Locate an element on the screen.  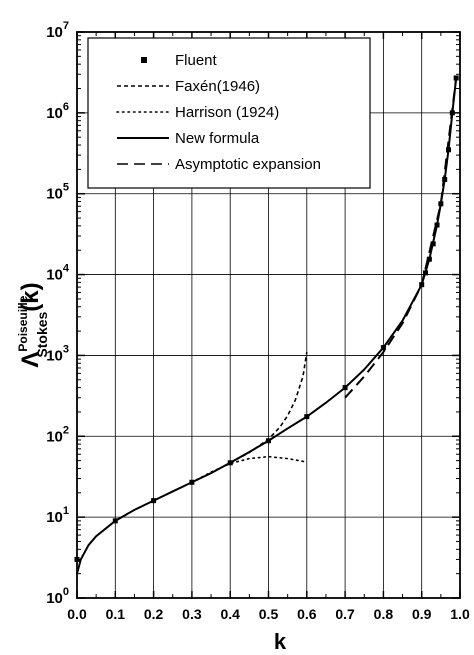
legend-item: New formula is located at coordinates (188, 138).